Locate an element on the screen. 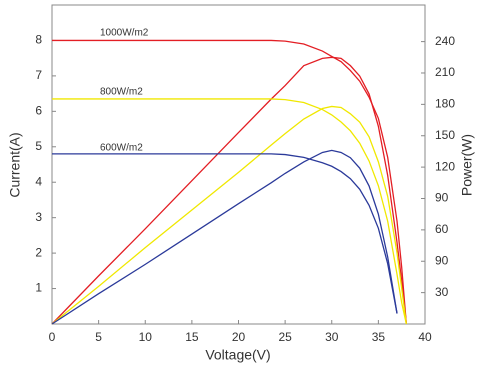 The height and width of the screenshot is (376, 482). y-axis-label: Current(A) is located at coordinates (15, 164).